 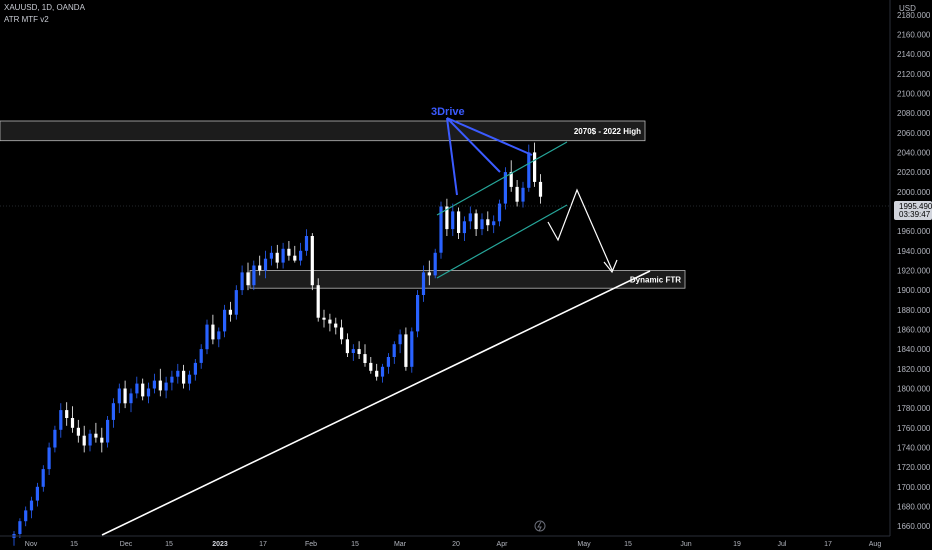 I want to click on price-tick-label: 1880.000, so click(x=914, y=310).